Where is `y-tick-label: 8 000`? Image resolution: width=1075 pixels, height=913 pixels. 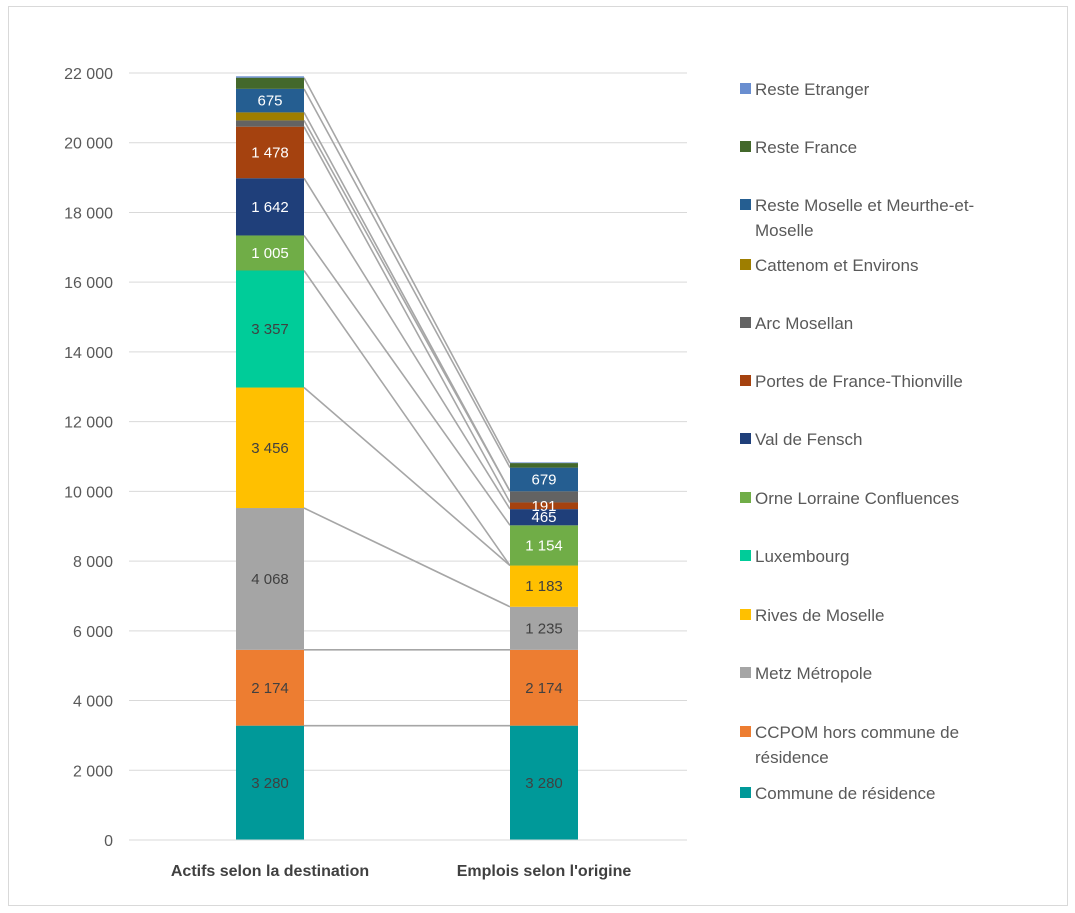
y-tick-label: 8 000 is located at coordinates (93, 562).